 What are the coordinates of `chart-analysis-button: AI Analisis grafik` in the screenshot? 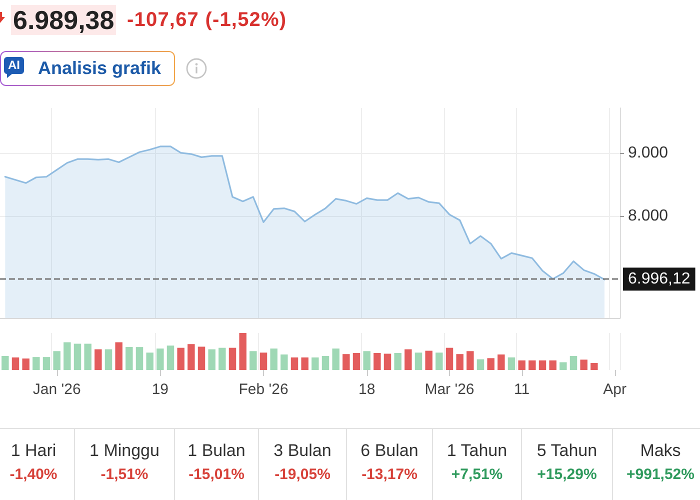 It's located at (87, 68).